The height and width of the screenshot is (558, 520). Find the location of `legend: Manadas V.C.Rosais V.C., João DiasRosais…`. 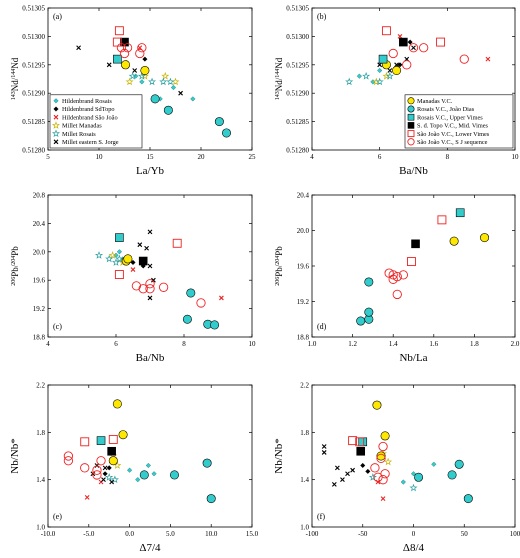

legend: Manadas V.C.Rosais V.C., João DiasRosais… is located at coordinates (459, 121).